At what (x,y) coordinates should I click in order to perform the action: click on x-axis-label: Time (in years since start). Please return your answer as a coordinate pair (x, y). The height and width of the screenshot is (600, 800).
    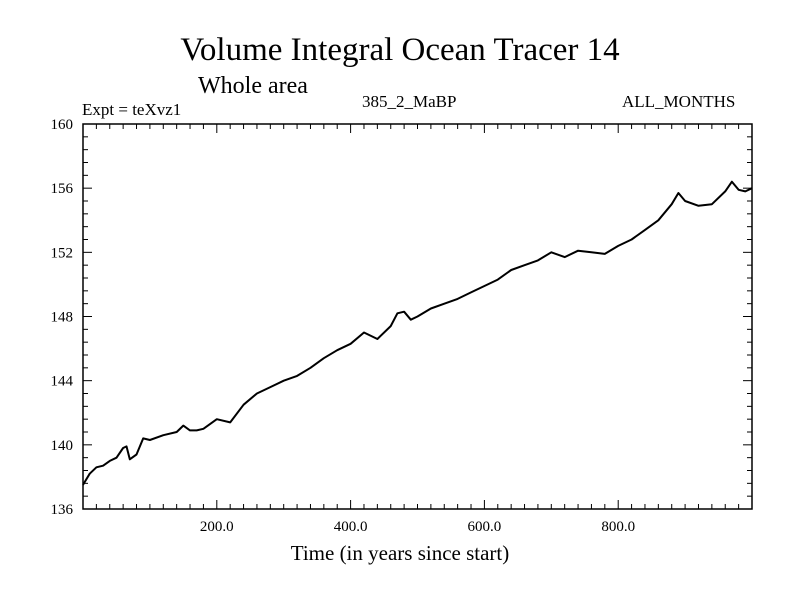
    Looking at the image, I should click on (400, 553).